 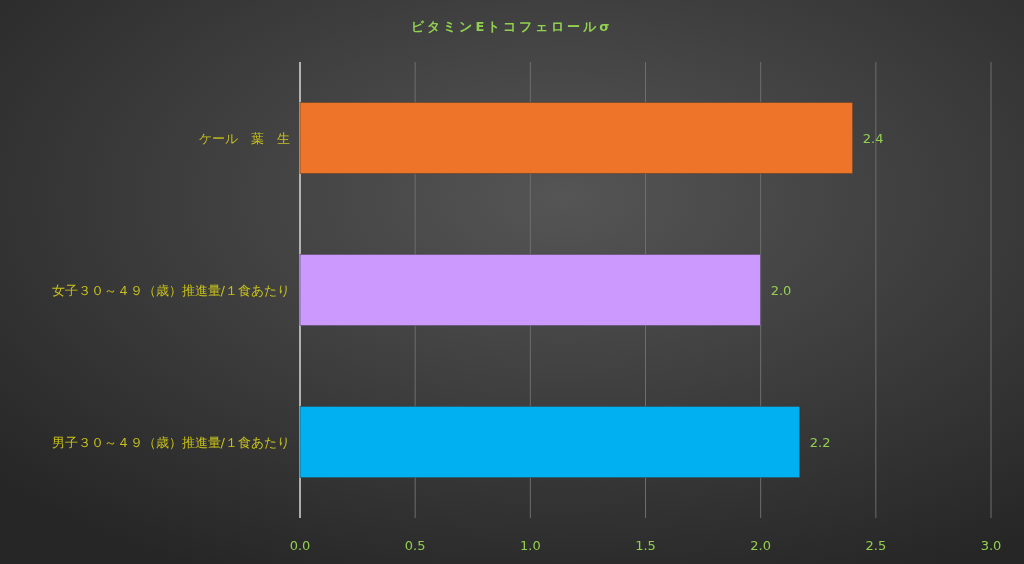 What do you see at coordinates (415, 545) in the screenshot?
I see `x-tick-label: 0.5` at bounding box center [415, 545].